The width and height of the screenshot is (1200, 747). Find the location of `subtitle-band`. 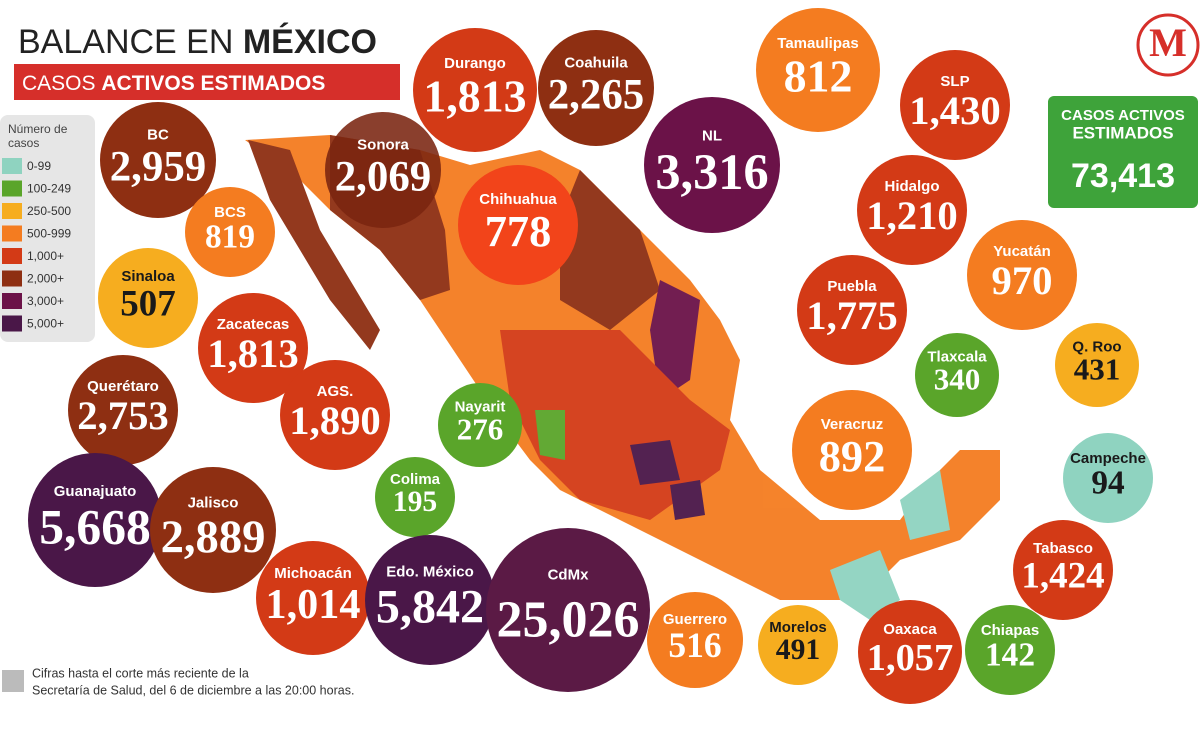

subtitle-band is located at coordinates (207, 82).